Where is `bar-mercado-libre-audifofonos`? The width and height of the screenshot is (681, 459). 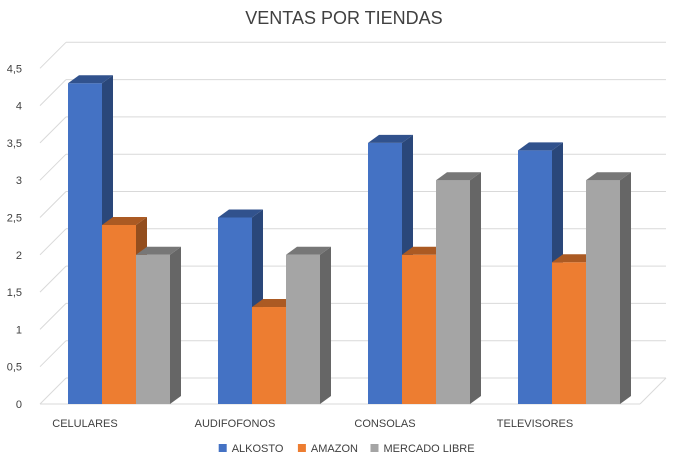
bar-mercado-libre-audifofonos is located at coordinates (308, 325).